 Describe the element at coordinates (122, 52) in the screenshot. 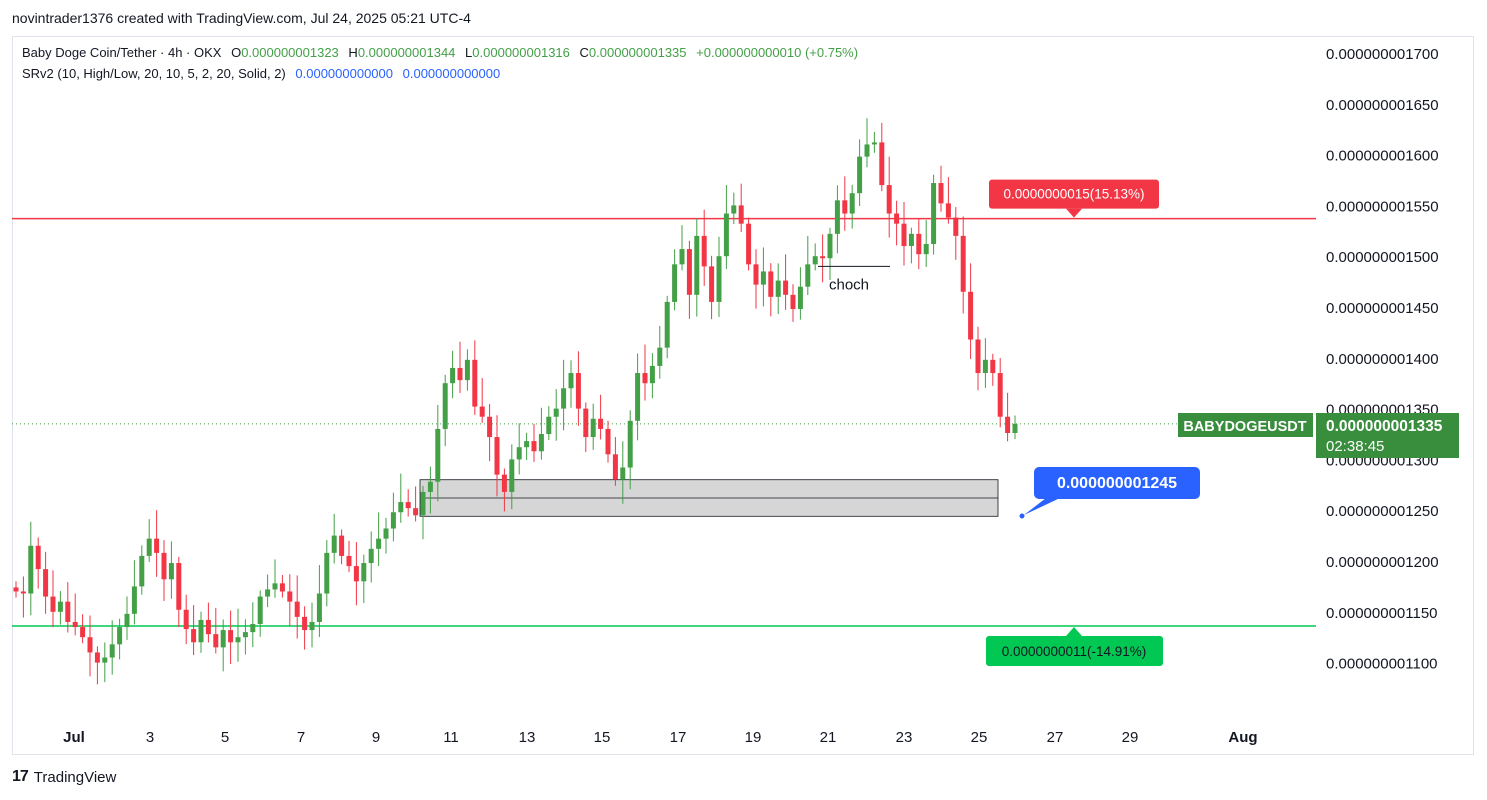

I see `symbol-title: Baby Doge Coin/Tether · 4h · OKX` at that location.